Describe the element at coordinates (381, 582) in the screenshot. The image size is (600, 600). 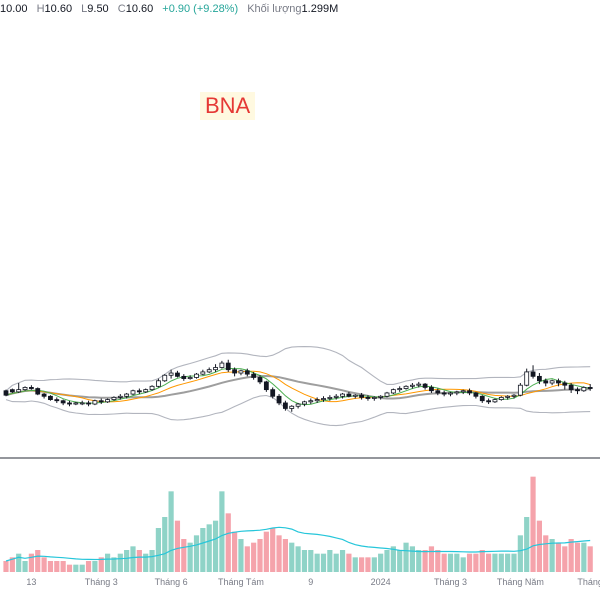
I see `x-tick-label: 2024` at that location.